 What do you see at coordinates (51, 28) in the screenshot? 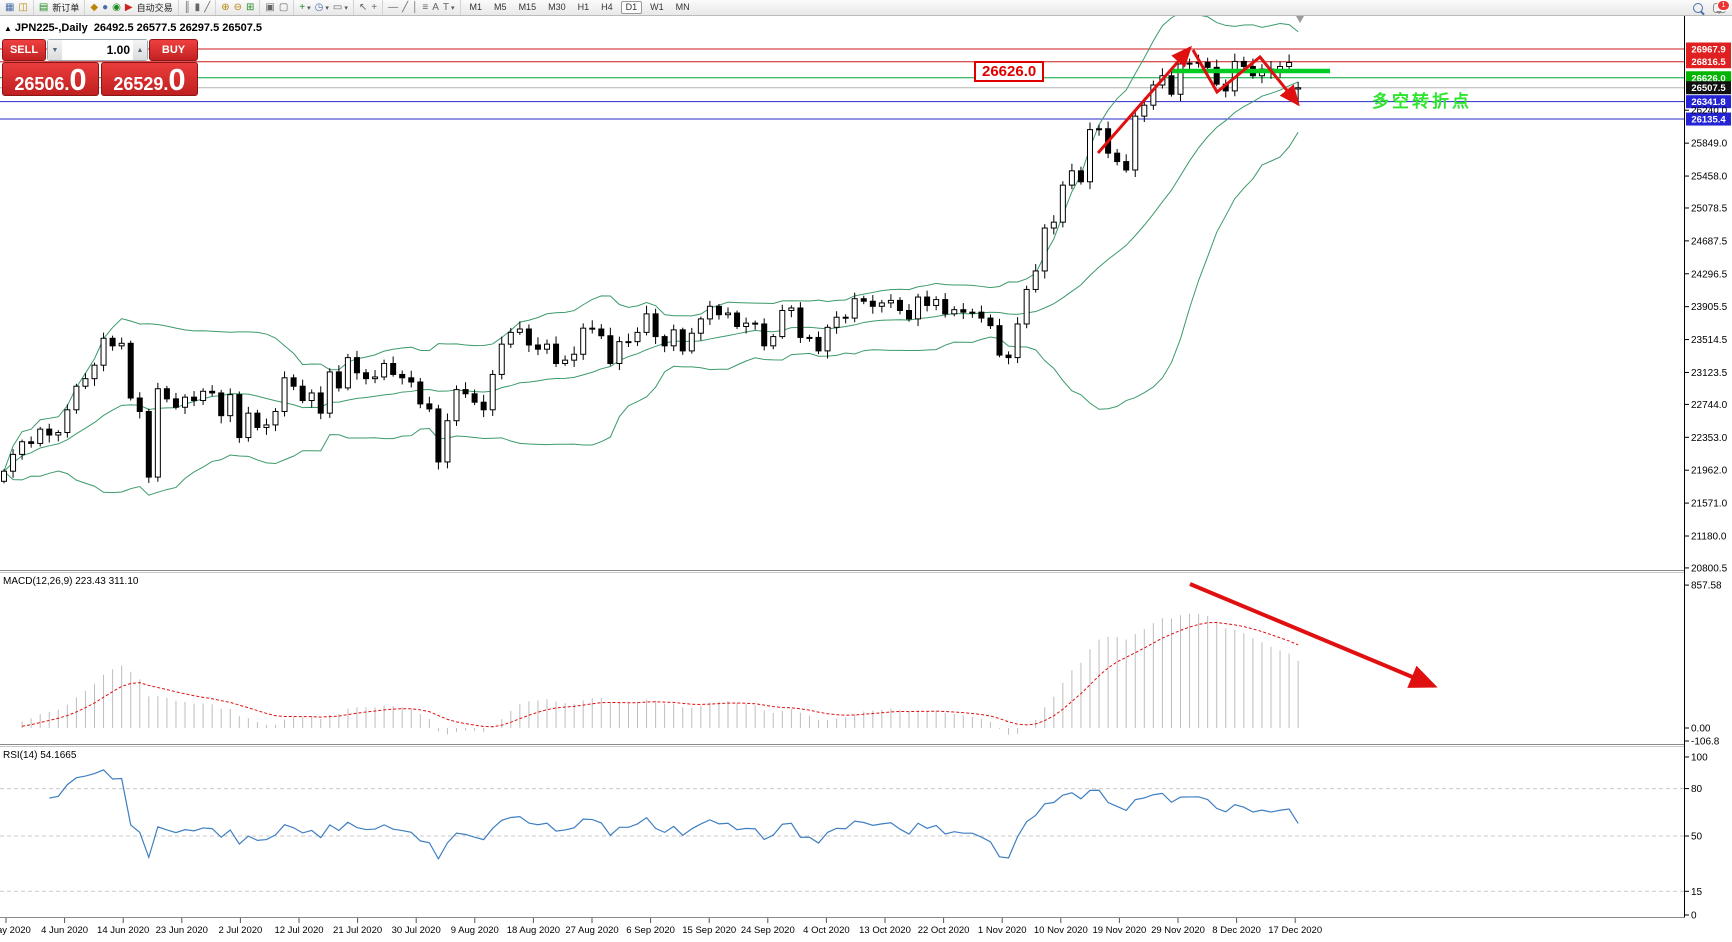
I see `symbol-period: JPN225-,Daily` at bounding box center [51, 28].